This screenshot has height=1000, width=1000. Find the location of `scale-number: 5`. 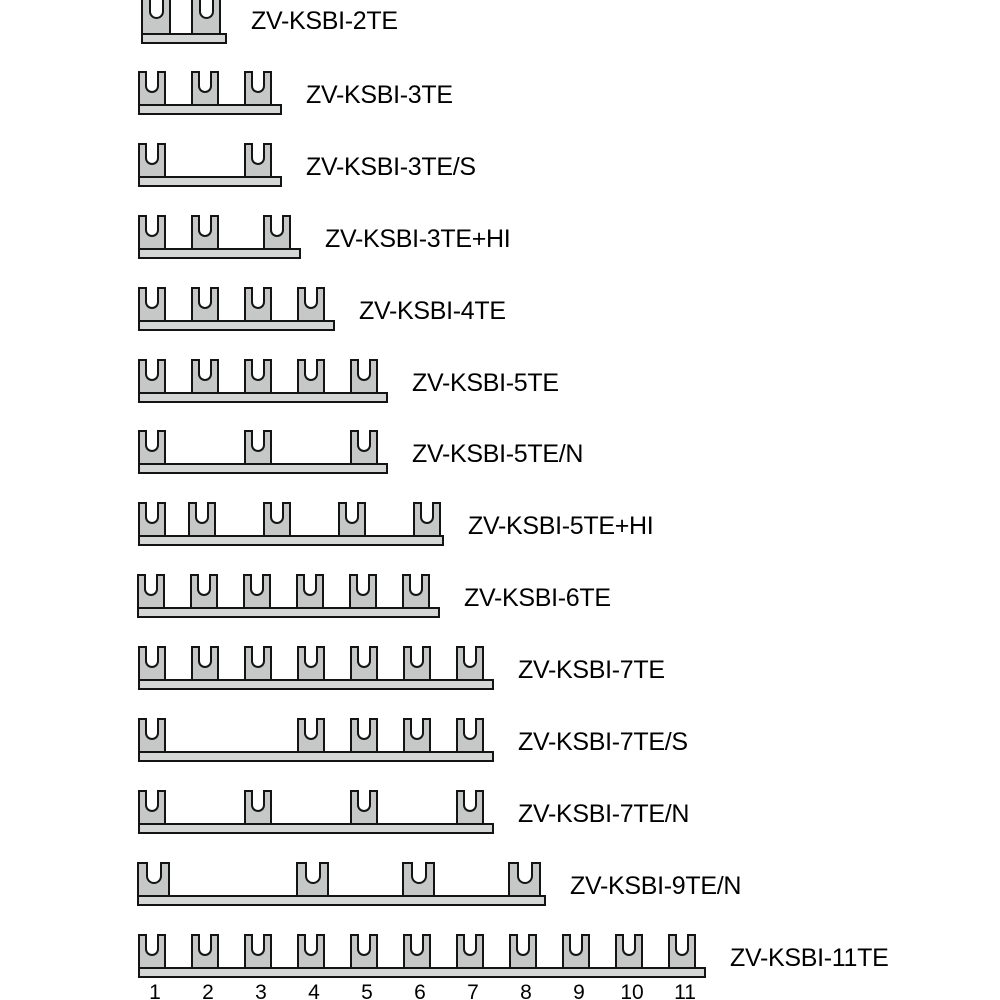

scale-number: 5 is located at coordinates (367, 990).